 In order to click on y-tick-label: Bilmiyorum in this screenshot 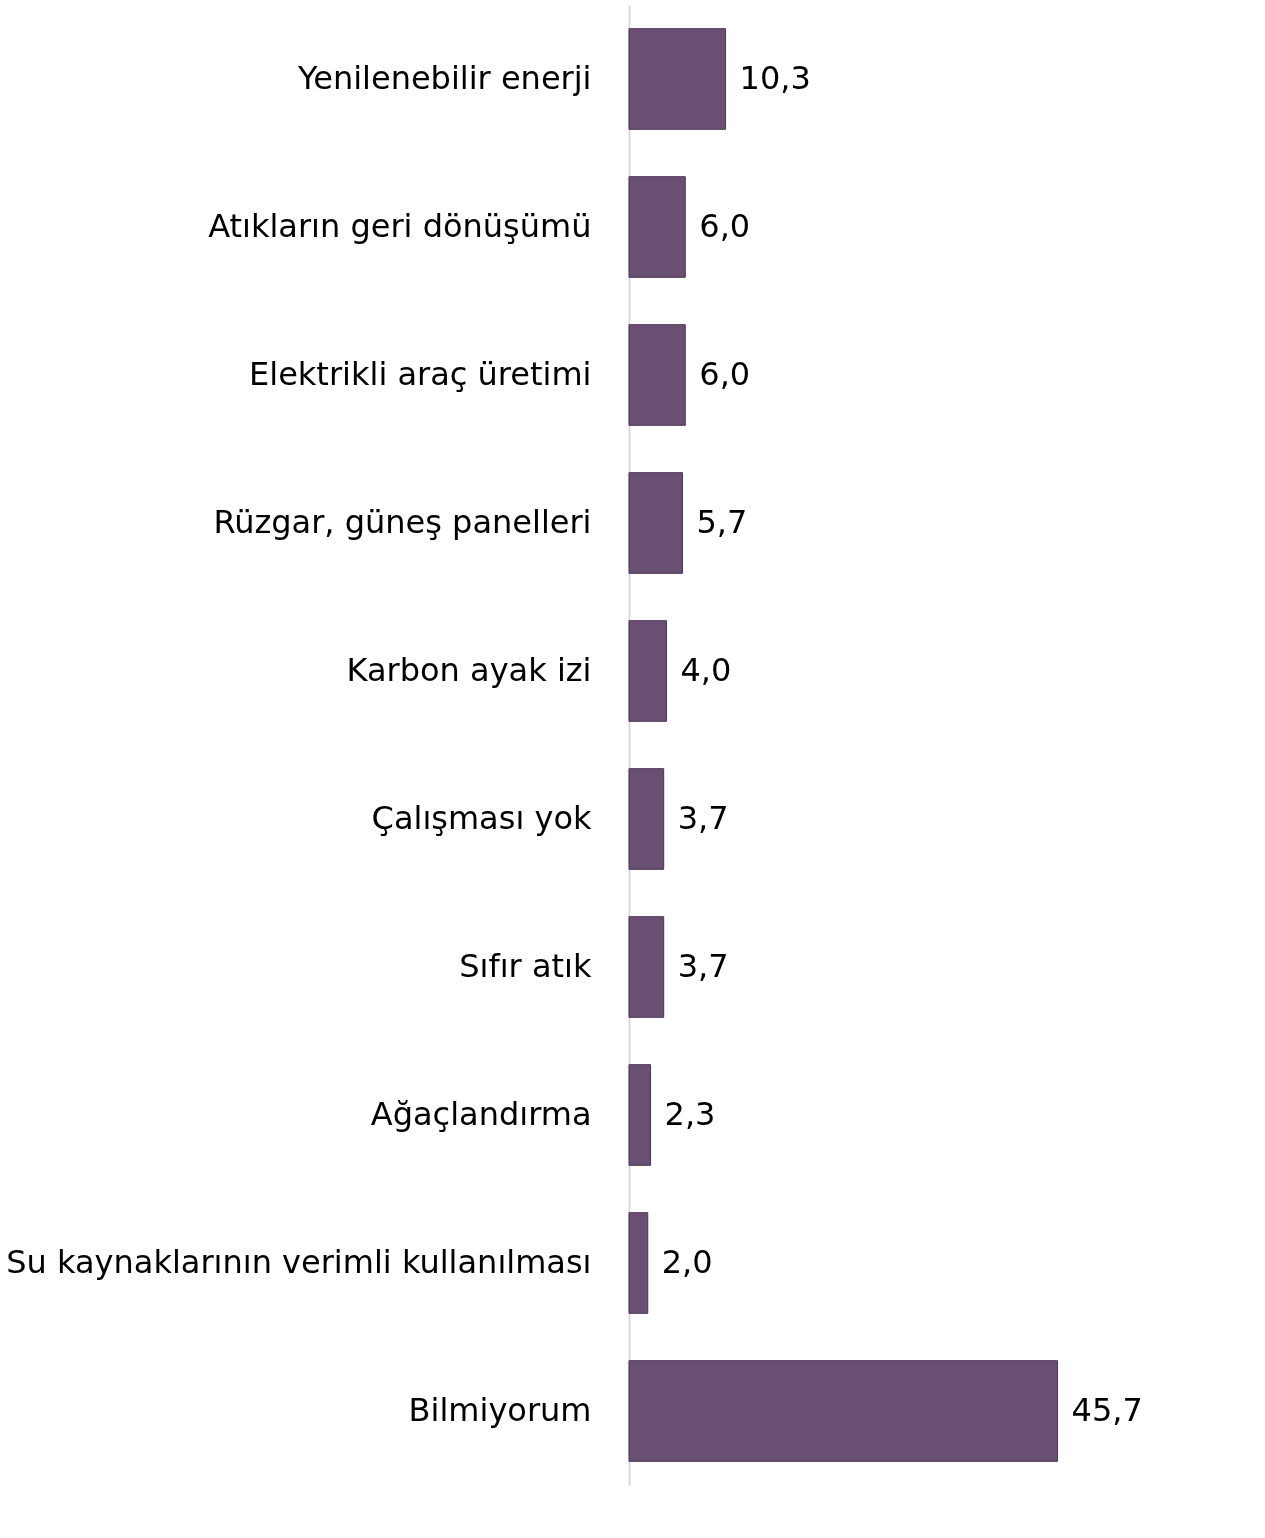, I will do `click(500, 1410)`.